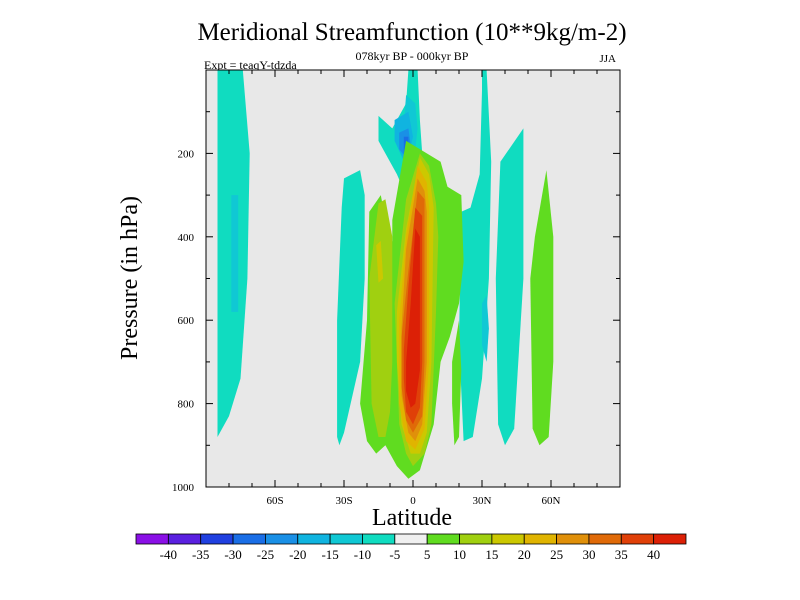 This screenshot has height=600, width=800. Describe the element at coordinates (427, 554) in the screenshot. I see `colorbar-label: 5` at that location.